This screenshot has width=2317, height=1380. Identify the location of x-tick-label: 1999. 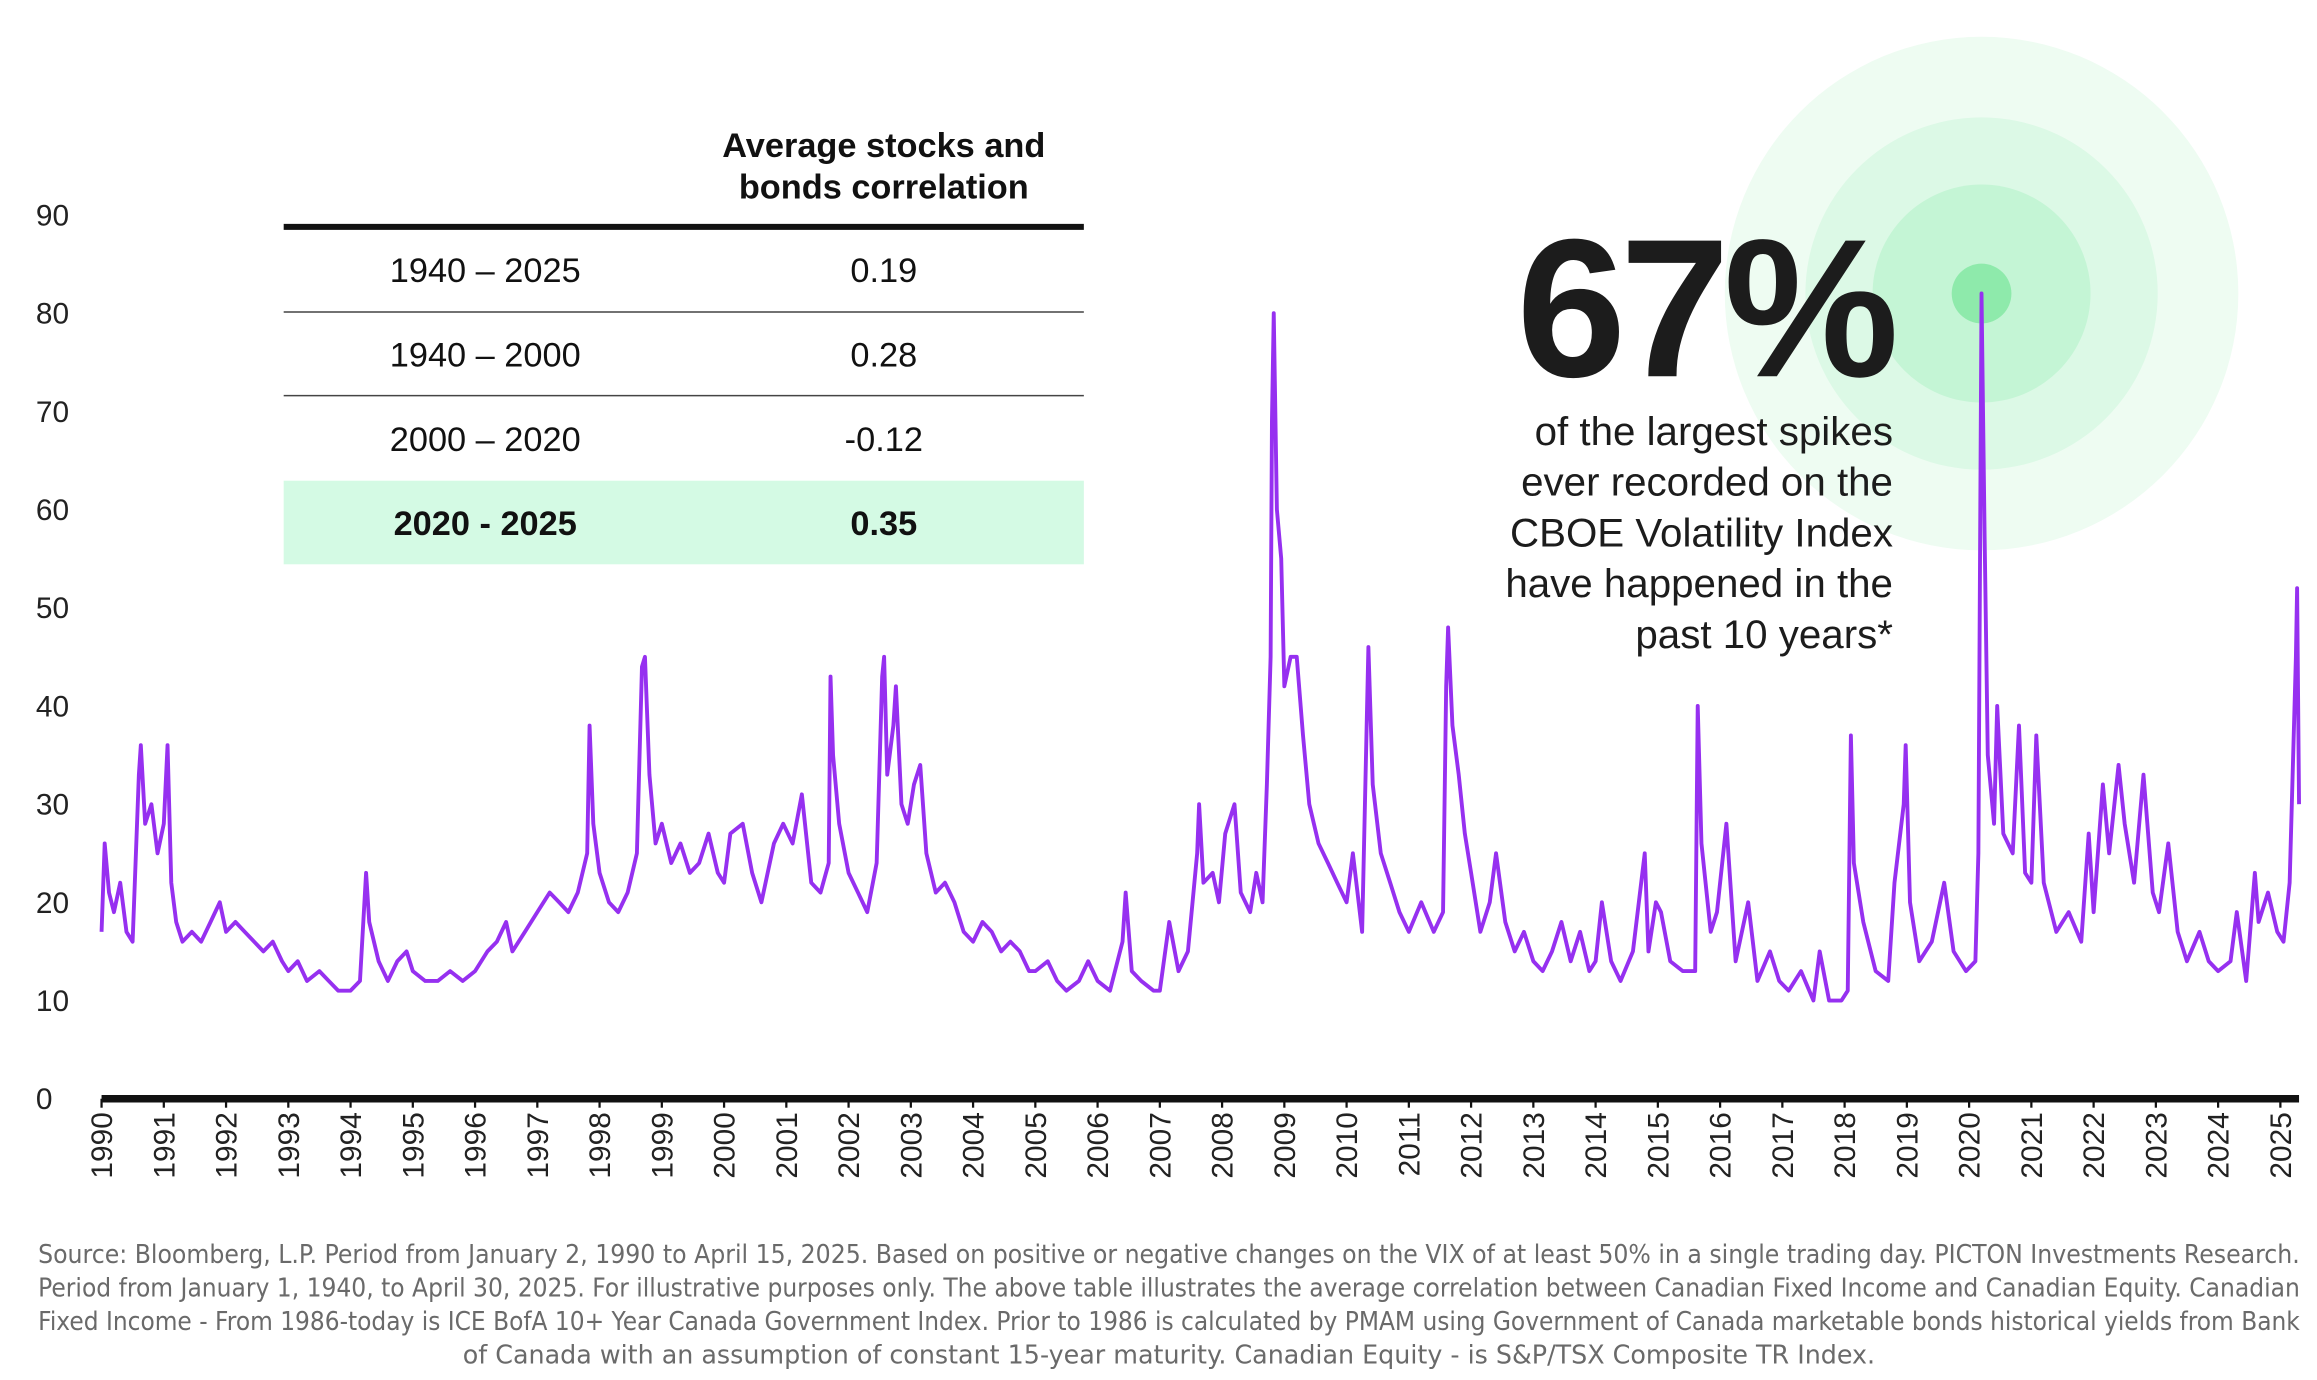
(662, 1145).